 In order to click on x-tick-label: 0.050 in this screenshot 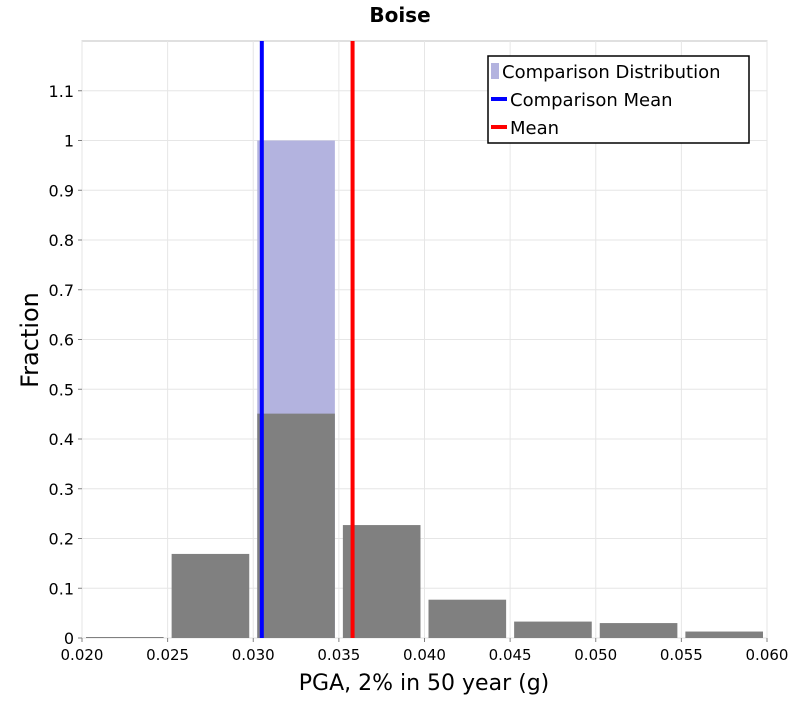, I will do `click(595, 655)`.